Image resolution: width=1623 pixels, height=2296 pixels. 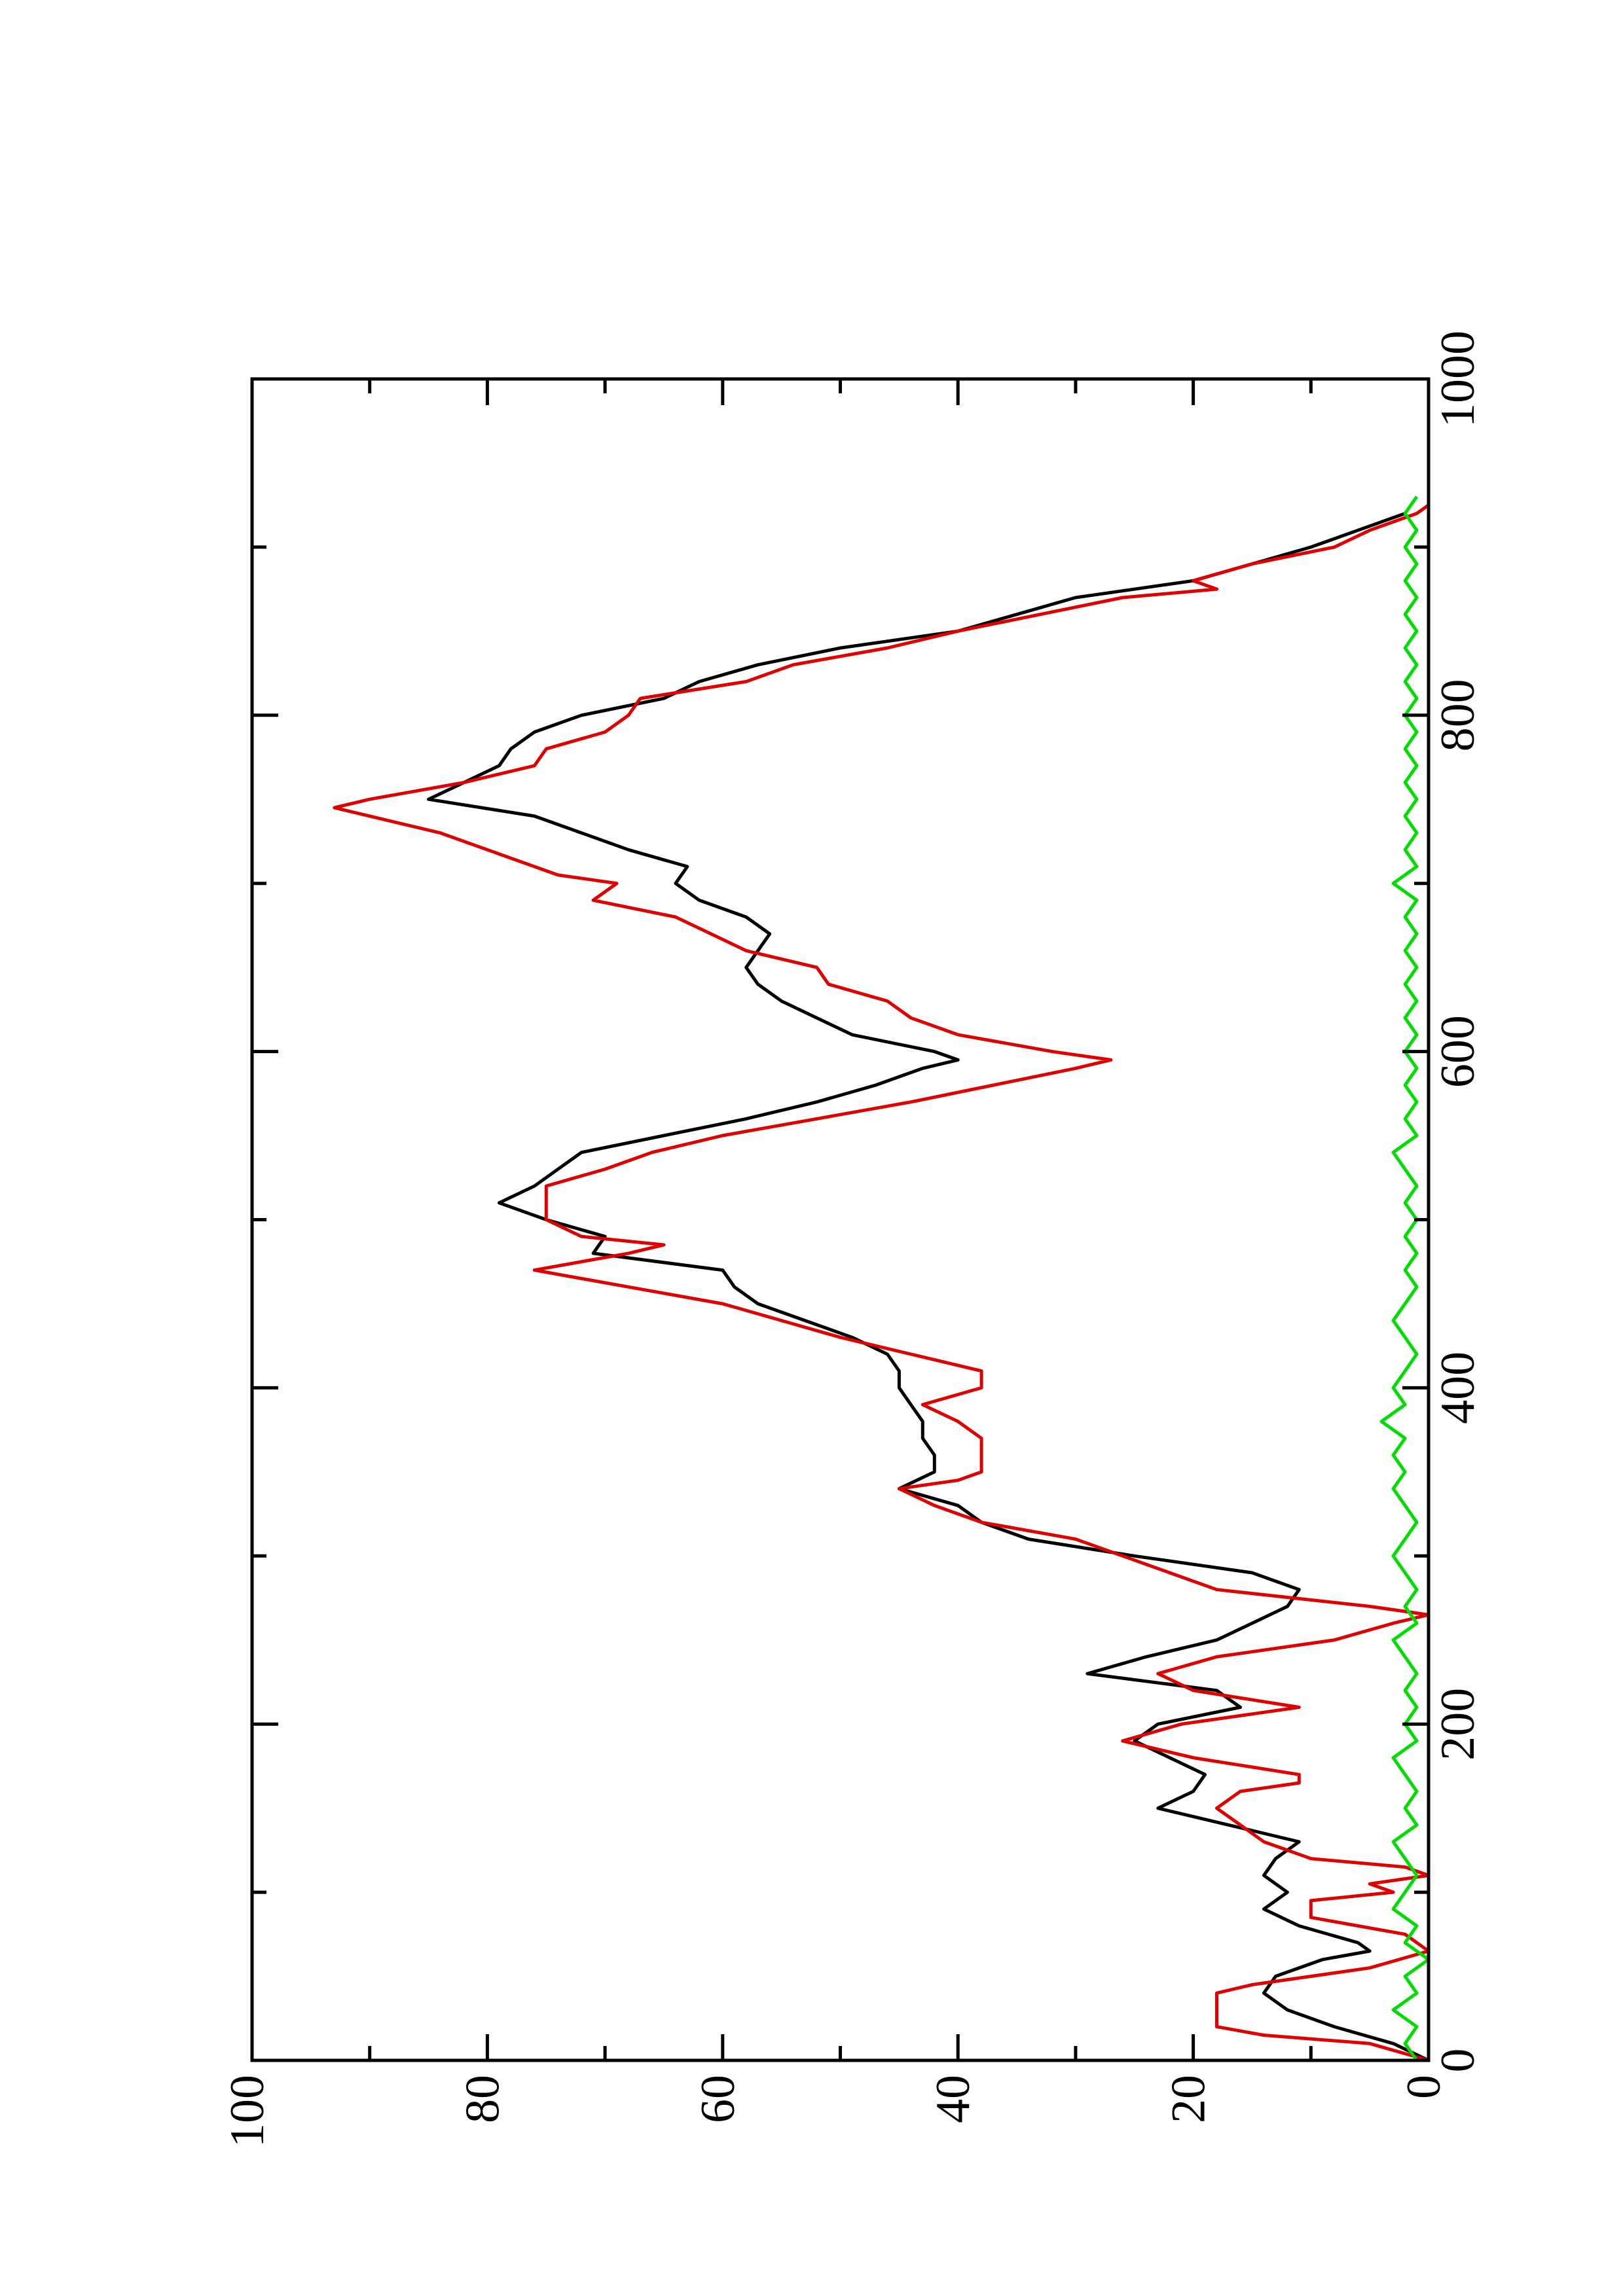 What do you see at coordinates (1424, 2087) in the screenshot?
I see `y-tick-label: 0` at bounding box center [1424, 2087].